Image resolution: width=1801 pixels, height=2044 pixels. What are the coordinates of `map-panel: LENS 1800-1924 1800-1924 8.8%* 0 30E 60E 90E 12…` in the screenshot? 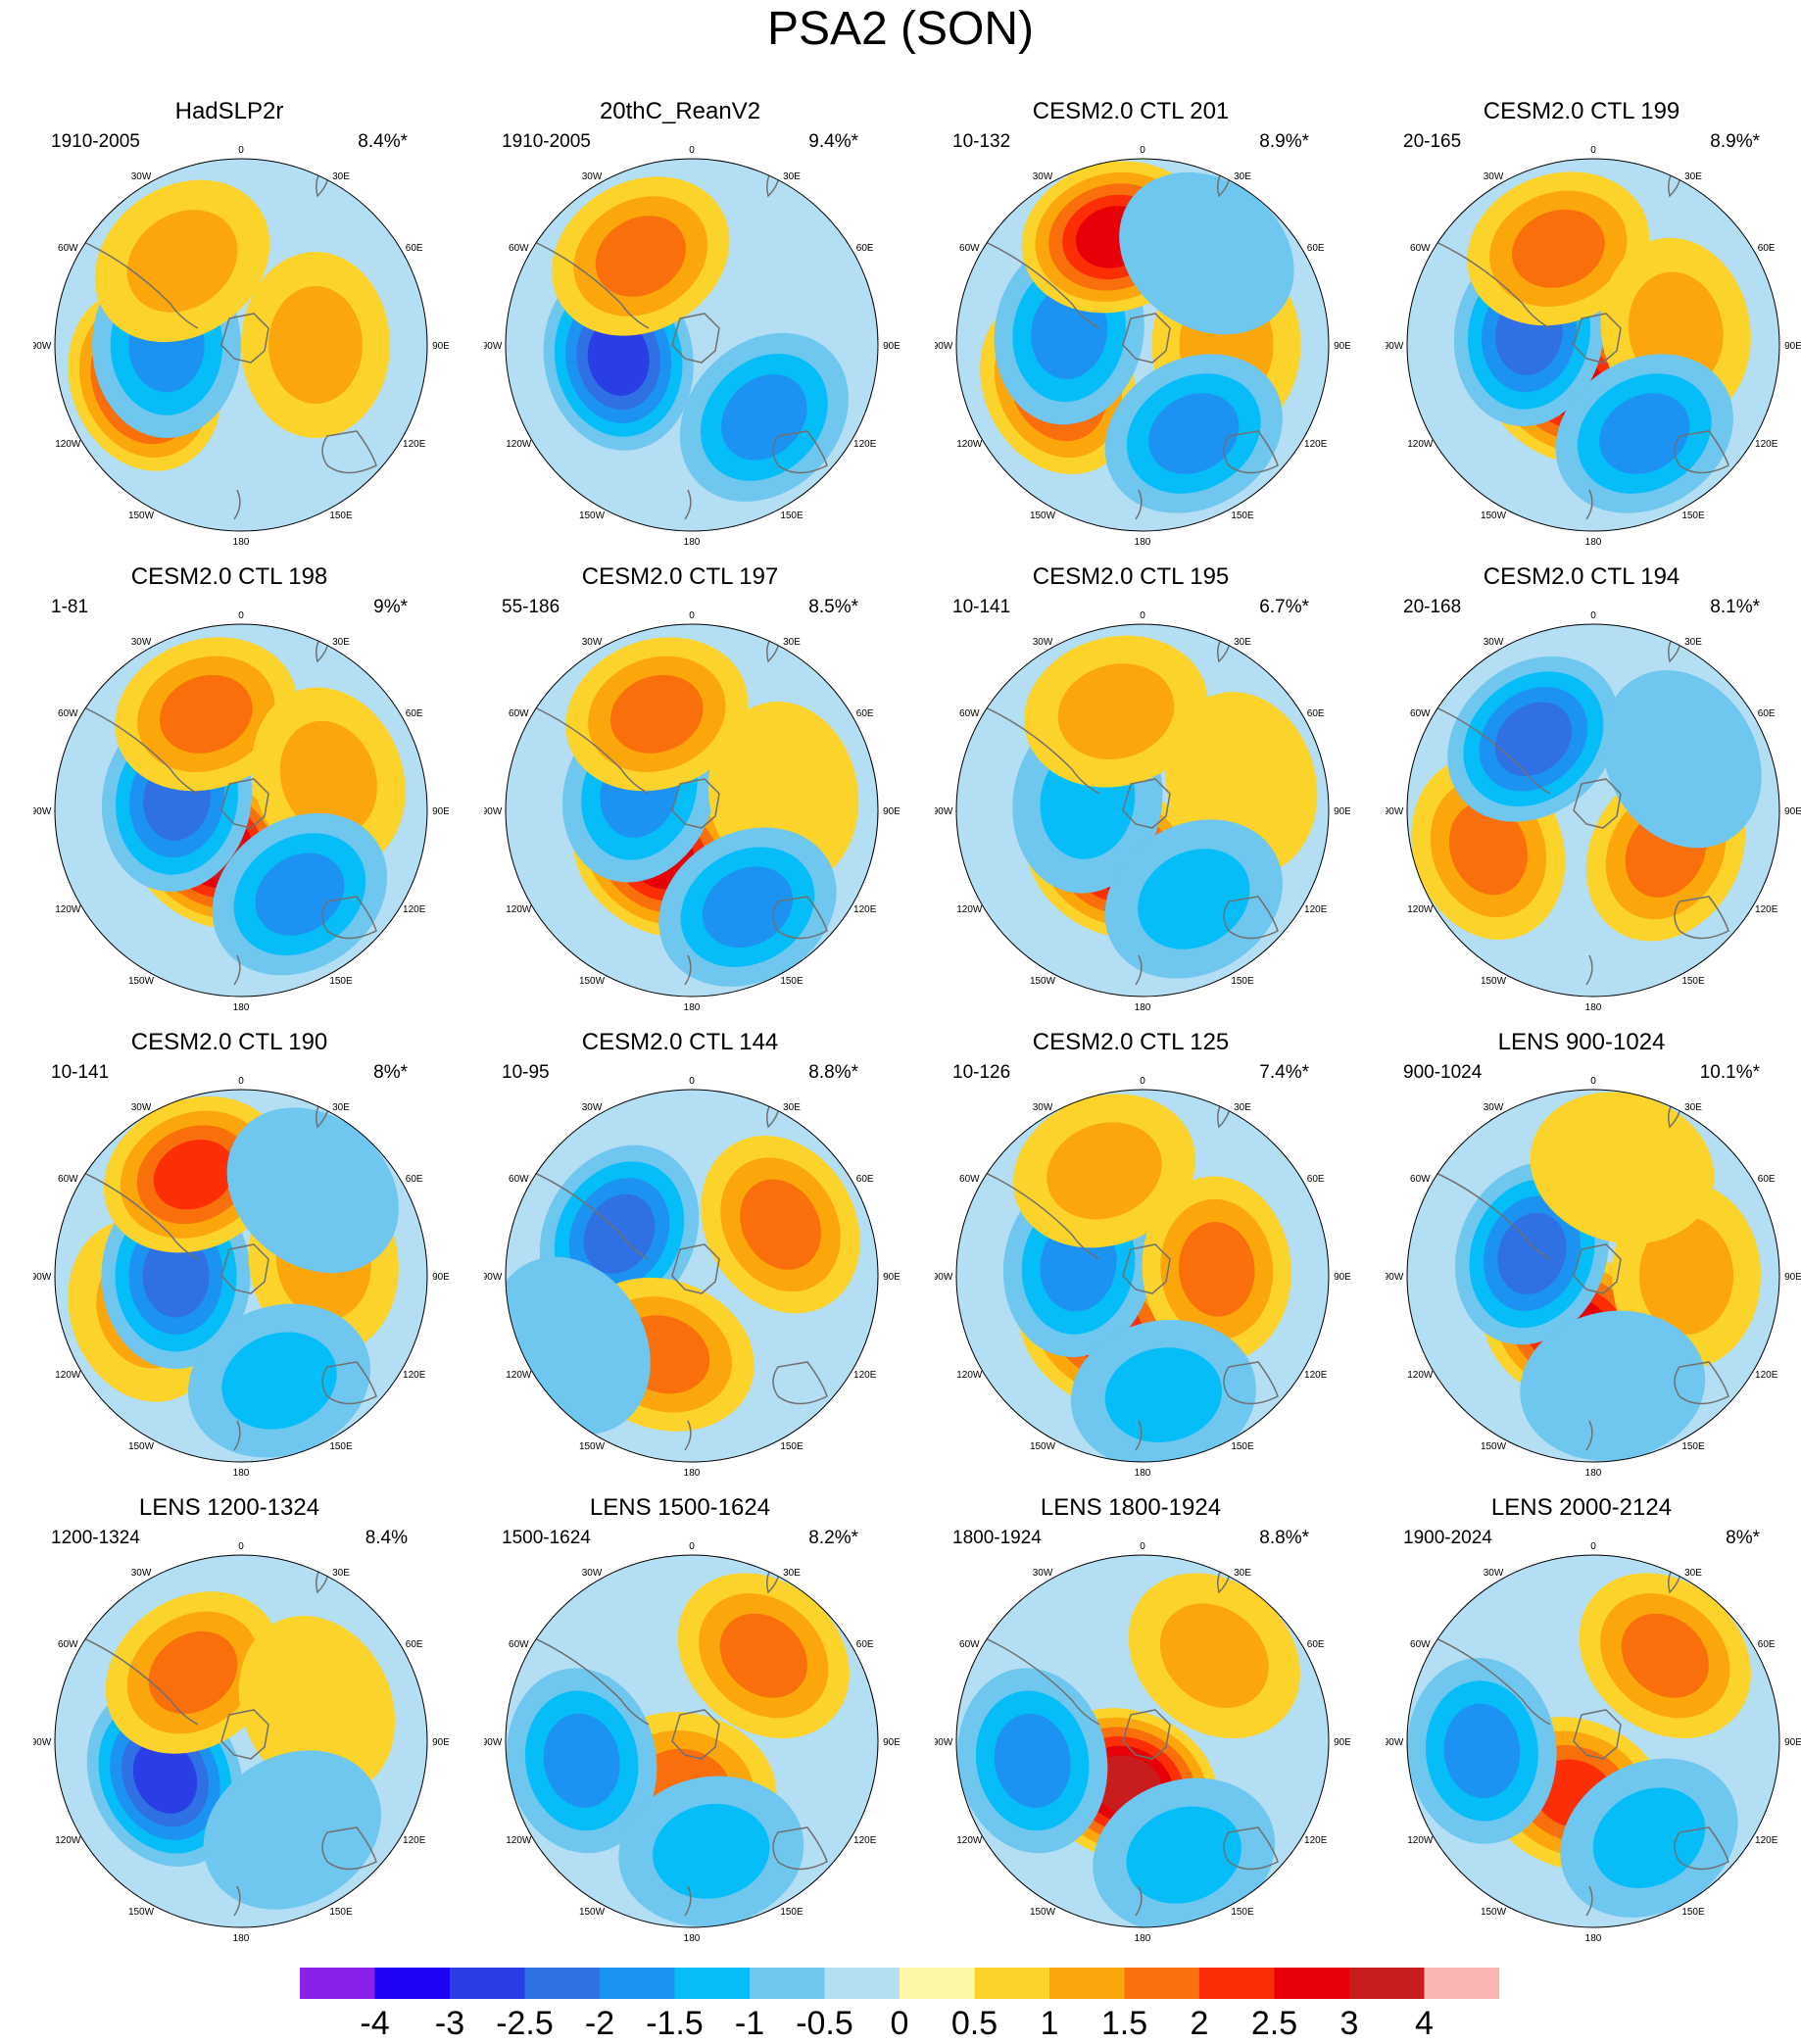 It's located at (1132, 1724).